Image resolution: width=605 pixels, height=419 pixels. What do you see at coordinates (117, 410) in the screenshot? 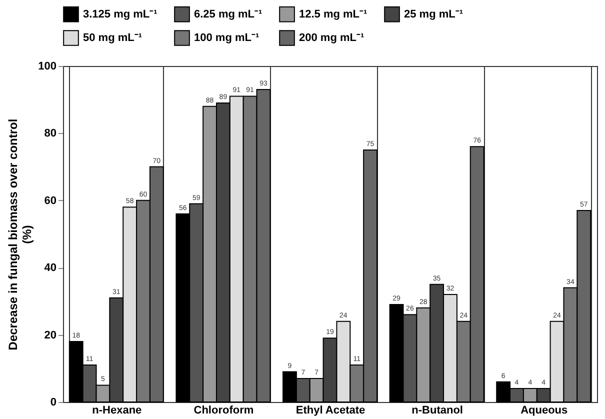
I see `x-tick-label: n-Hexane` at bounding box center [117, 410].